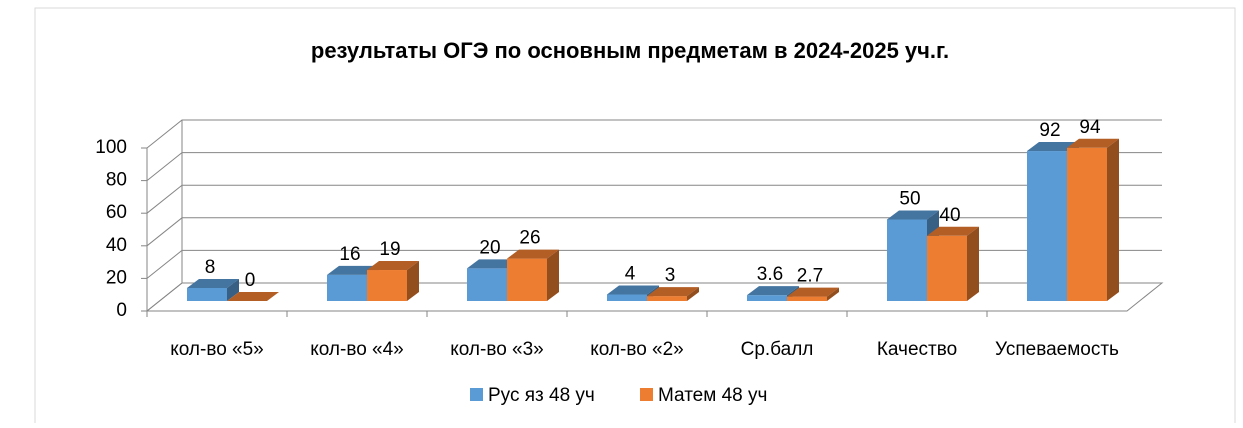 The image size is (1243, 428). What do you see at coordinates (1057, 349) in the screenshot?
I see `x-tick-label: Успеваемость` at bounding box center [1057, 349].